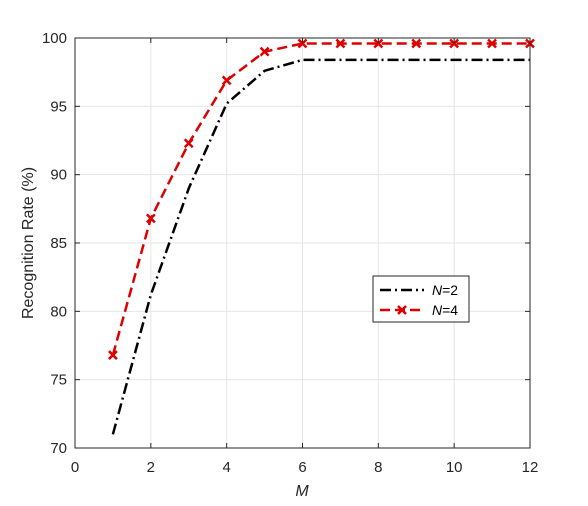  I want to click on legend-box, so click(421, 299).